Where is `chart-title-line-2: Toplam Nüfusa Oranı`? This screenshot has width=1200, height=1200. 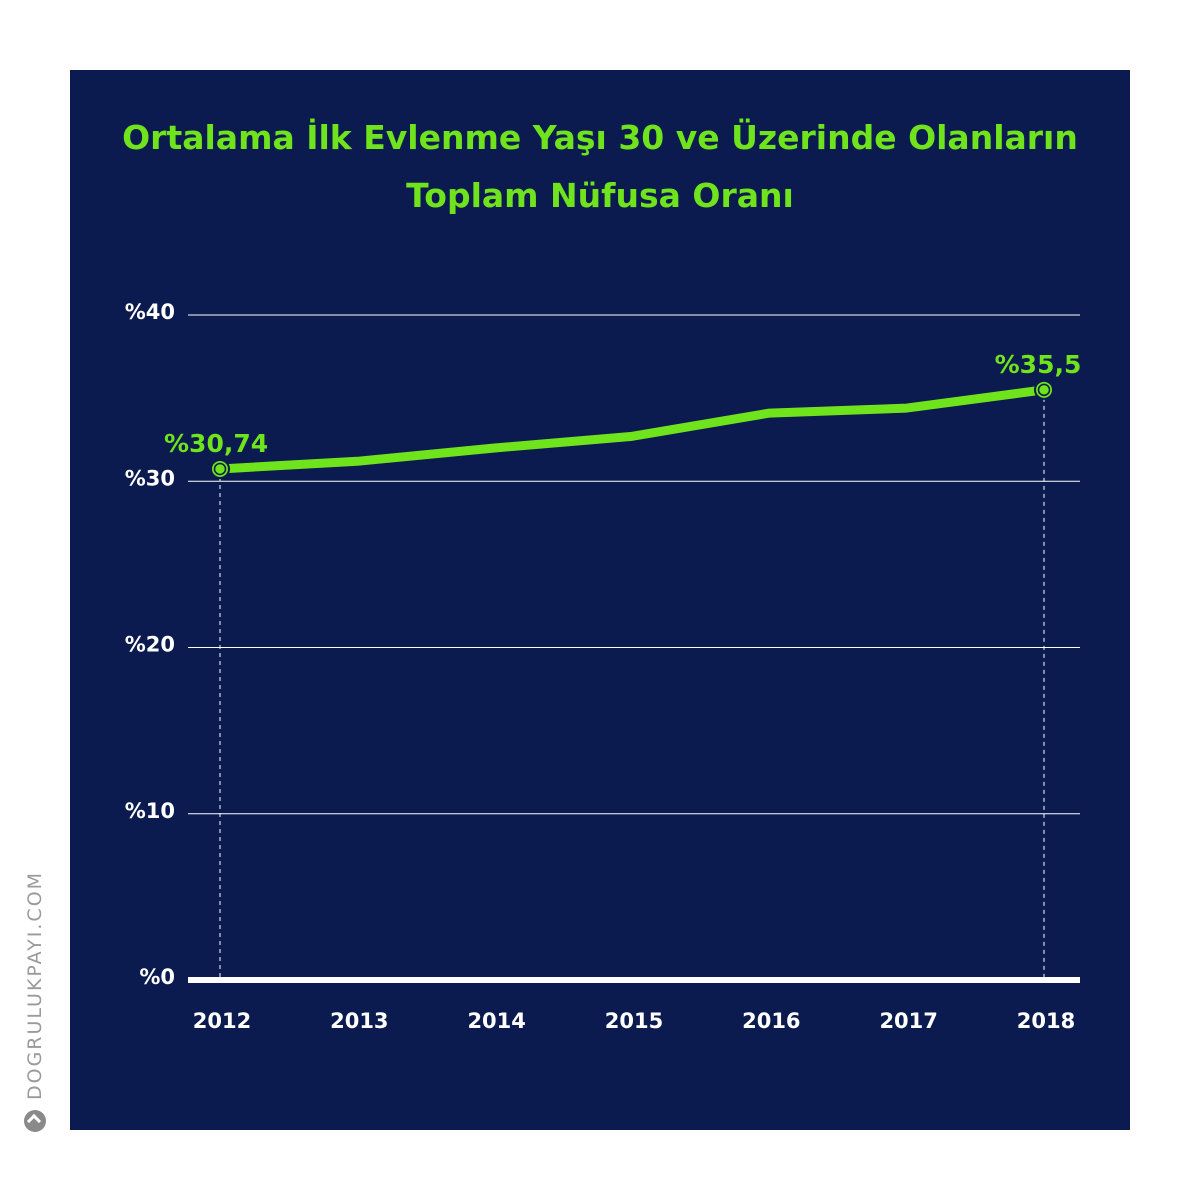 chart-title-line-2: Toplam Nüfusa Oranı is located at coordinates (600, 195).